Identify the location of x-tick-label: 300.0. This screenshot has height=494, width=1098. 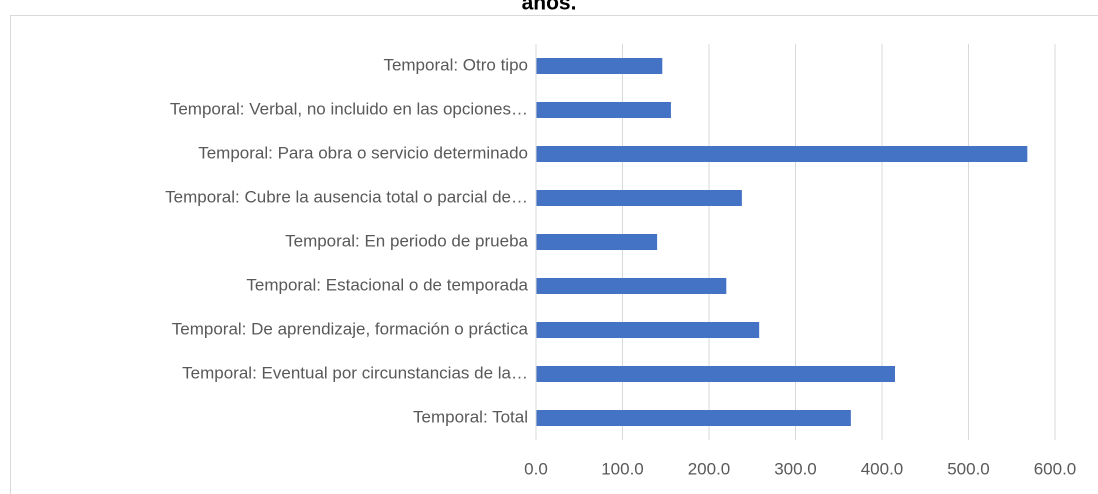
(795, 468).